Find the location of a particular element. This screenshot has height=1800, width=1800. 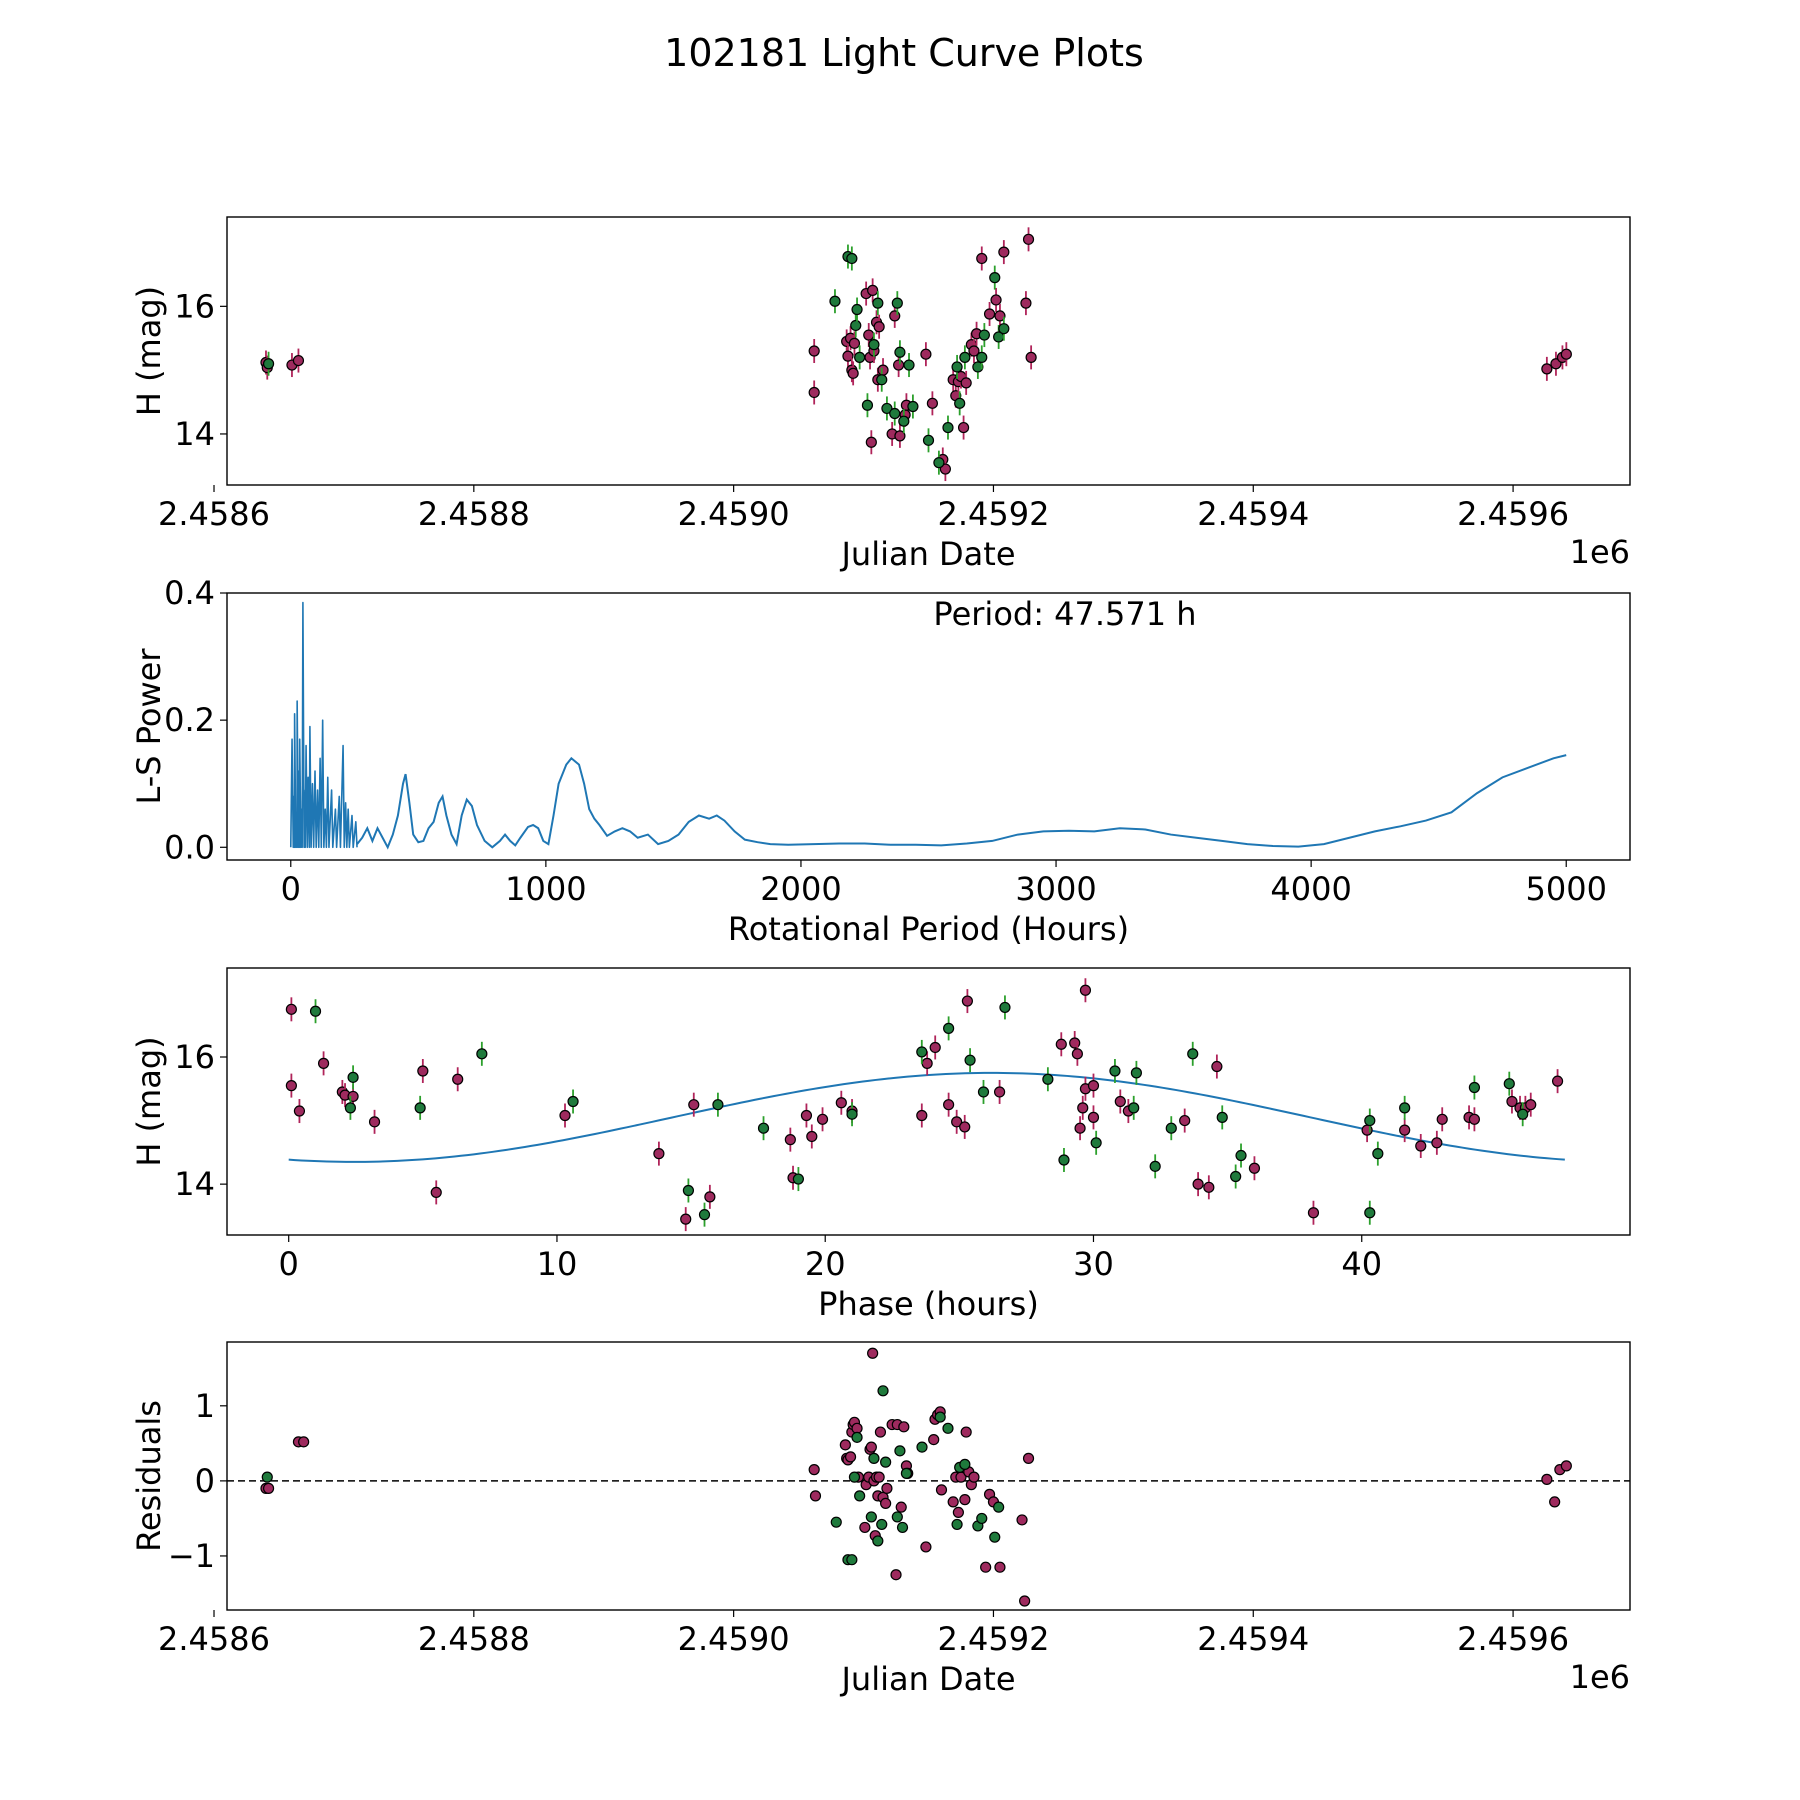

x-tick-label: 40 is located at coordinates (1361, 1264).